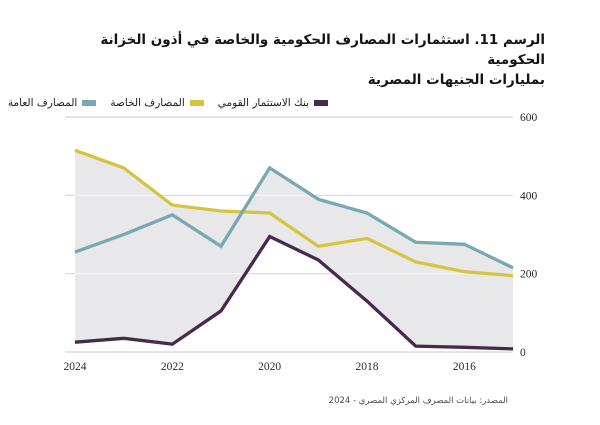  Describe the element at coordinates (529, 275) in the screenshot. I see `y-axis-tick-label: 200` at that location.